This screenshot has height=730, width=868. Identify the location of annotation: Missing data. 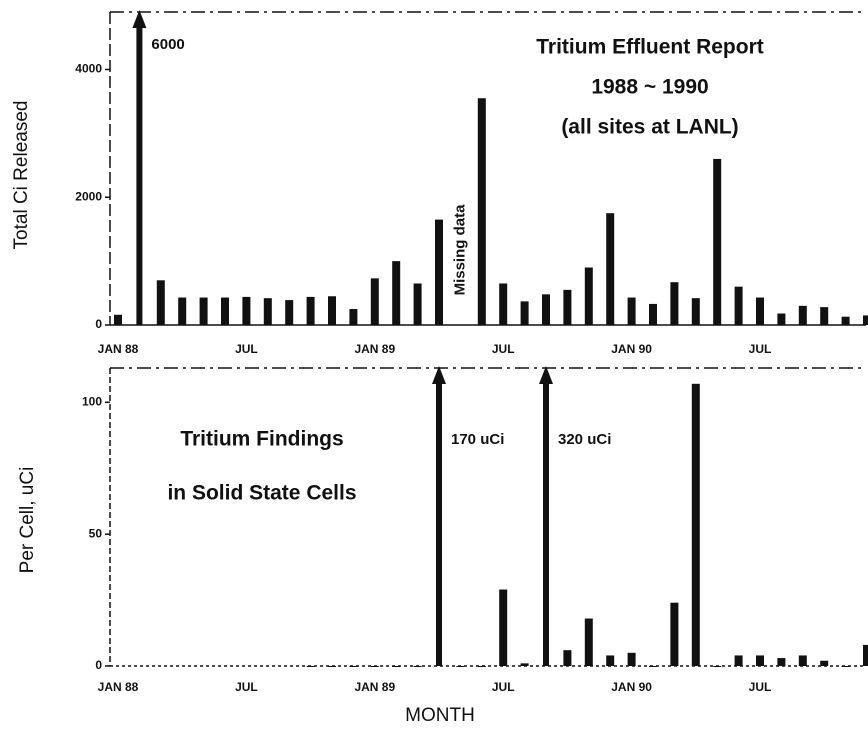
(459, 250).